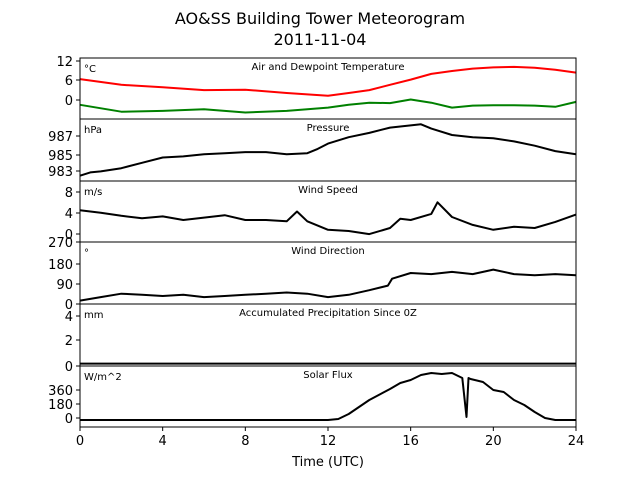 This screenshot has height=480, width=640. I want to click on wind-speed-y-tick-label: 4, so click(69, 214).